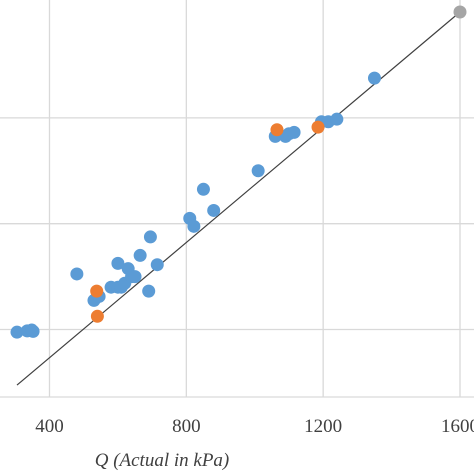 This screenshot has height=474, width=474. I want to click on x-tick-label-1: 800, so click(186, 426).